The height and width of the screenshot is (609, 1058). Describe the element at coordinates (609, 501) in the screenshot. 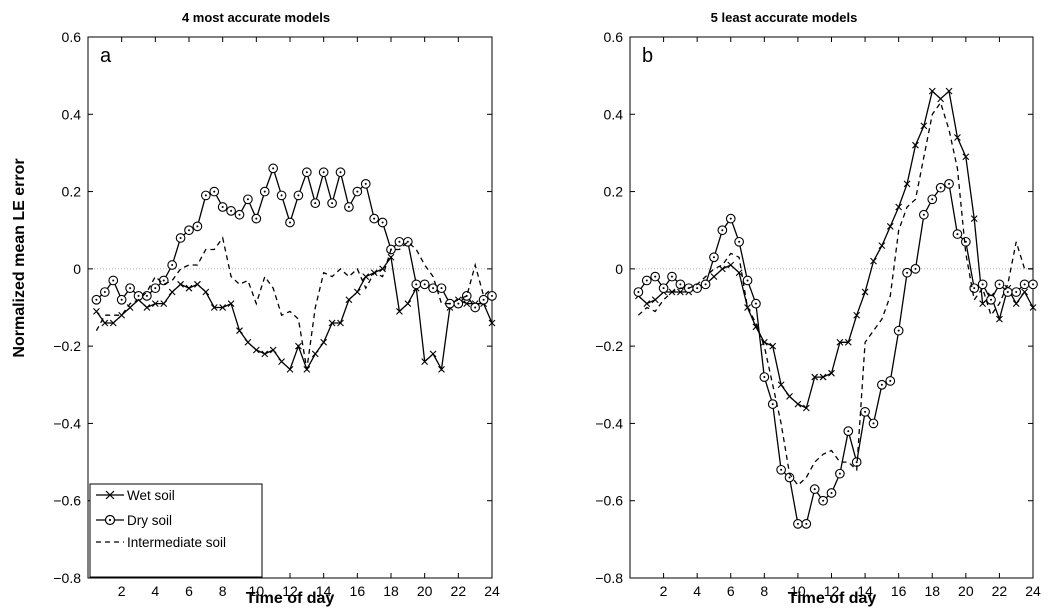

I see `y-tick-label: −0.6` at that location.